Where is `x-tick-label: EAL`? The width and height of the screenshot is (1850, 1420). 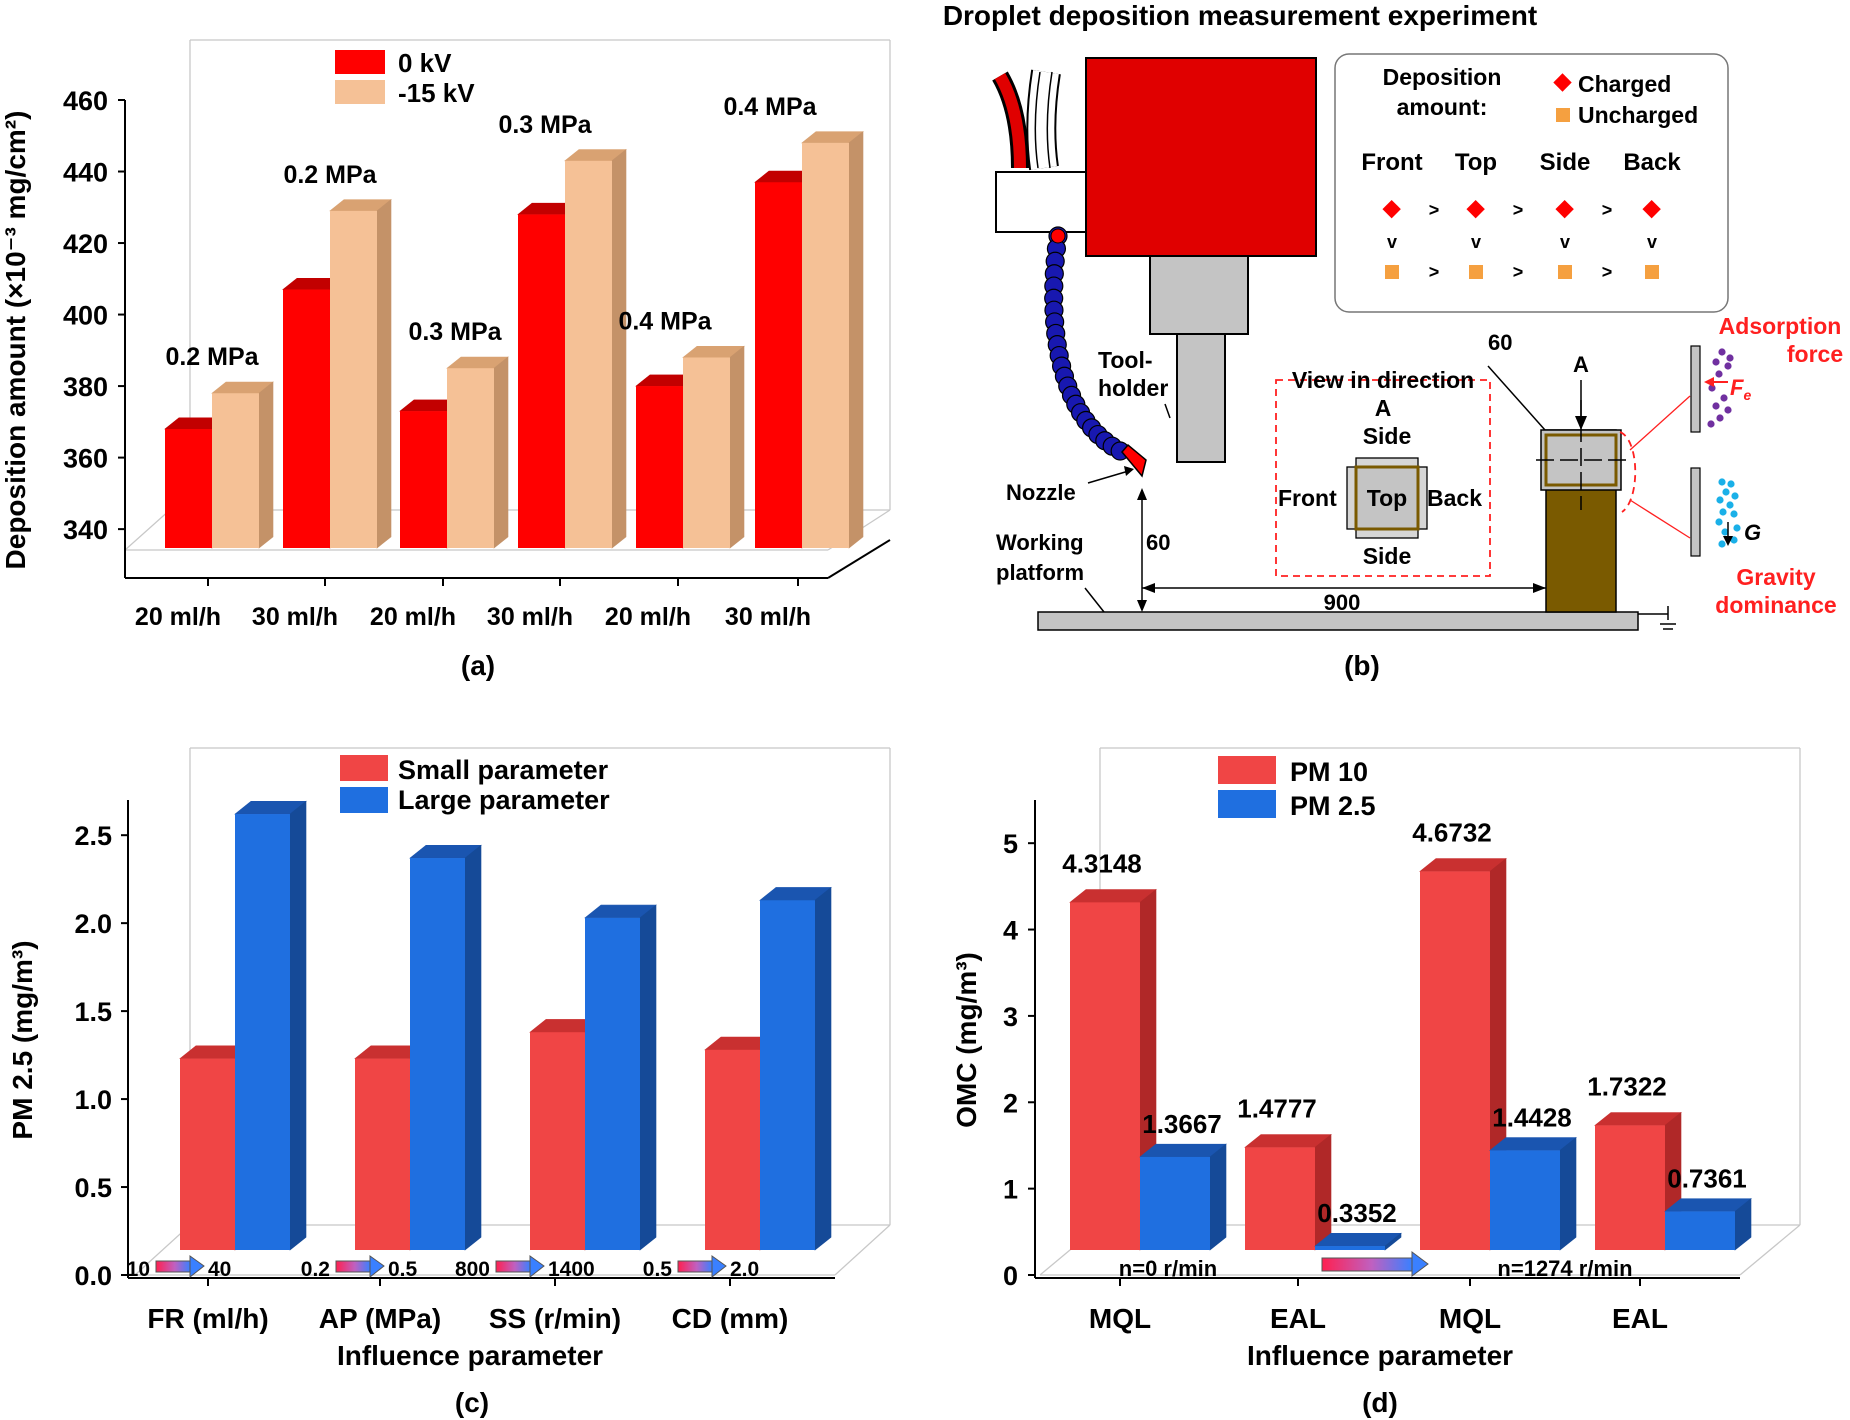 x-tick-label: EAL is located at coordinates (1298, 1318).